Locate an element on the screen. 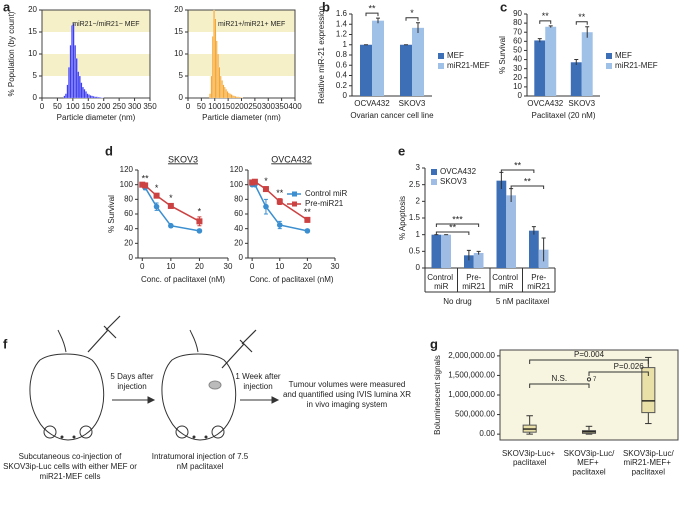  y-axis-label: % Survival is located at coordinates (111, 214).